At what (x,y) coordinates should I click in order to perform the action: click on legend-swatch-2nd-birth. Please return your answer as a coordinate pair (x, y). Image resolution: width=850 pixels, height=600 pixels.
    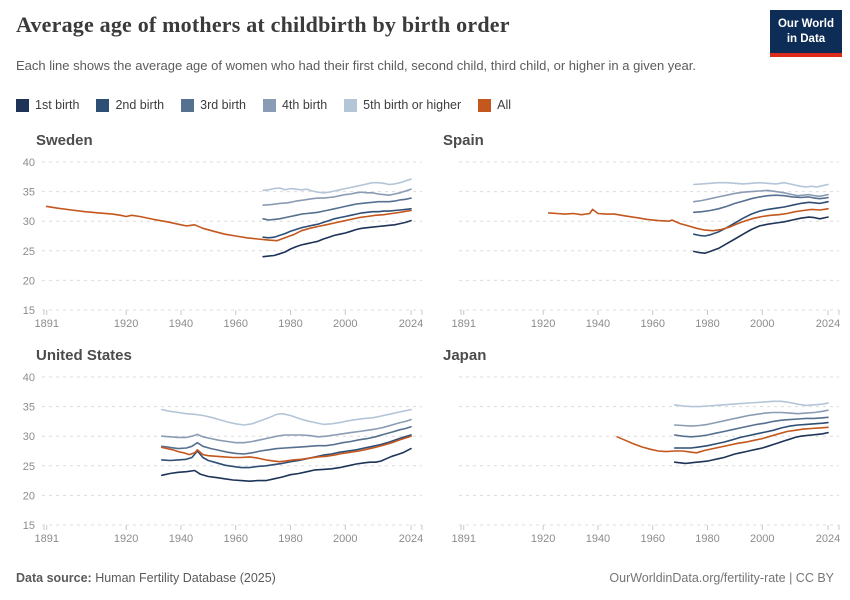
    Looking at the image, I should click on (103, 105).